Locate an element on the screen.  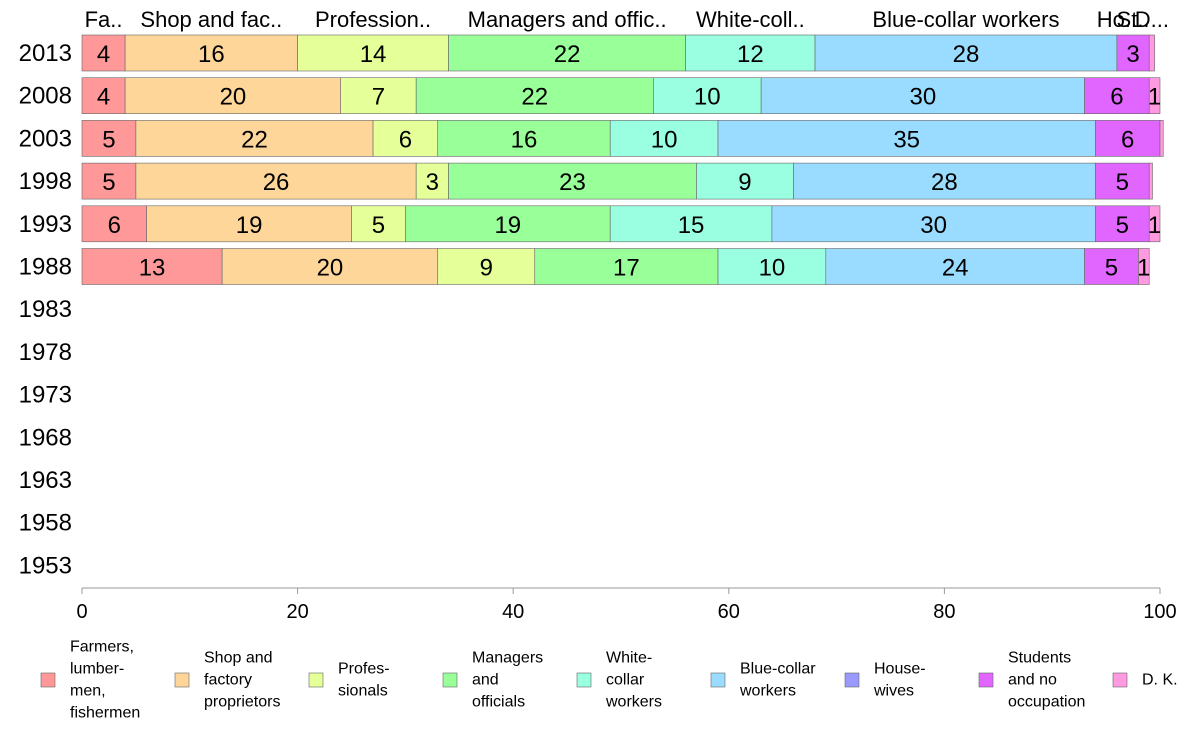
bar-value-label: 4 is located at coordinates (103, 54).